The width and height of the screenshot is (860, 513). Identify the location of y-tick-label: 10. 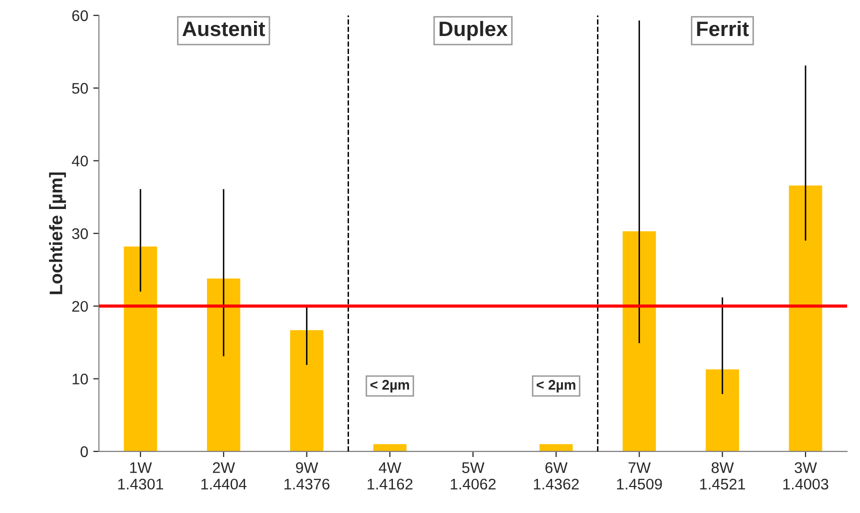
(80, 379).